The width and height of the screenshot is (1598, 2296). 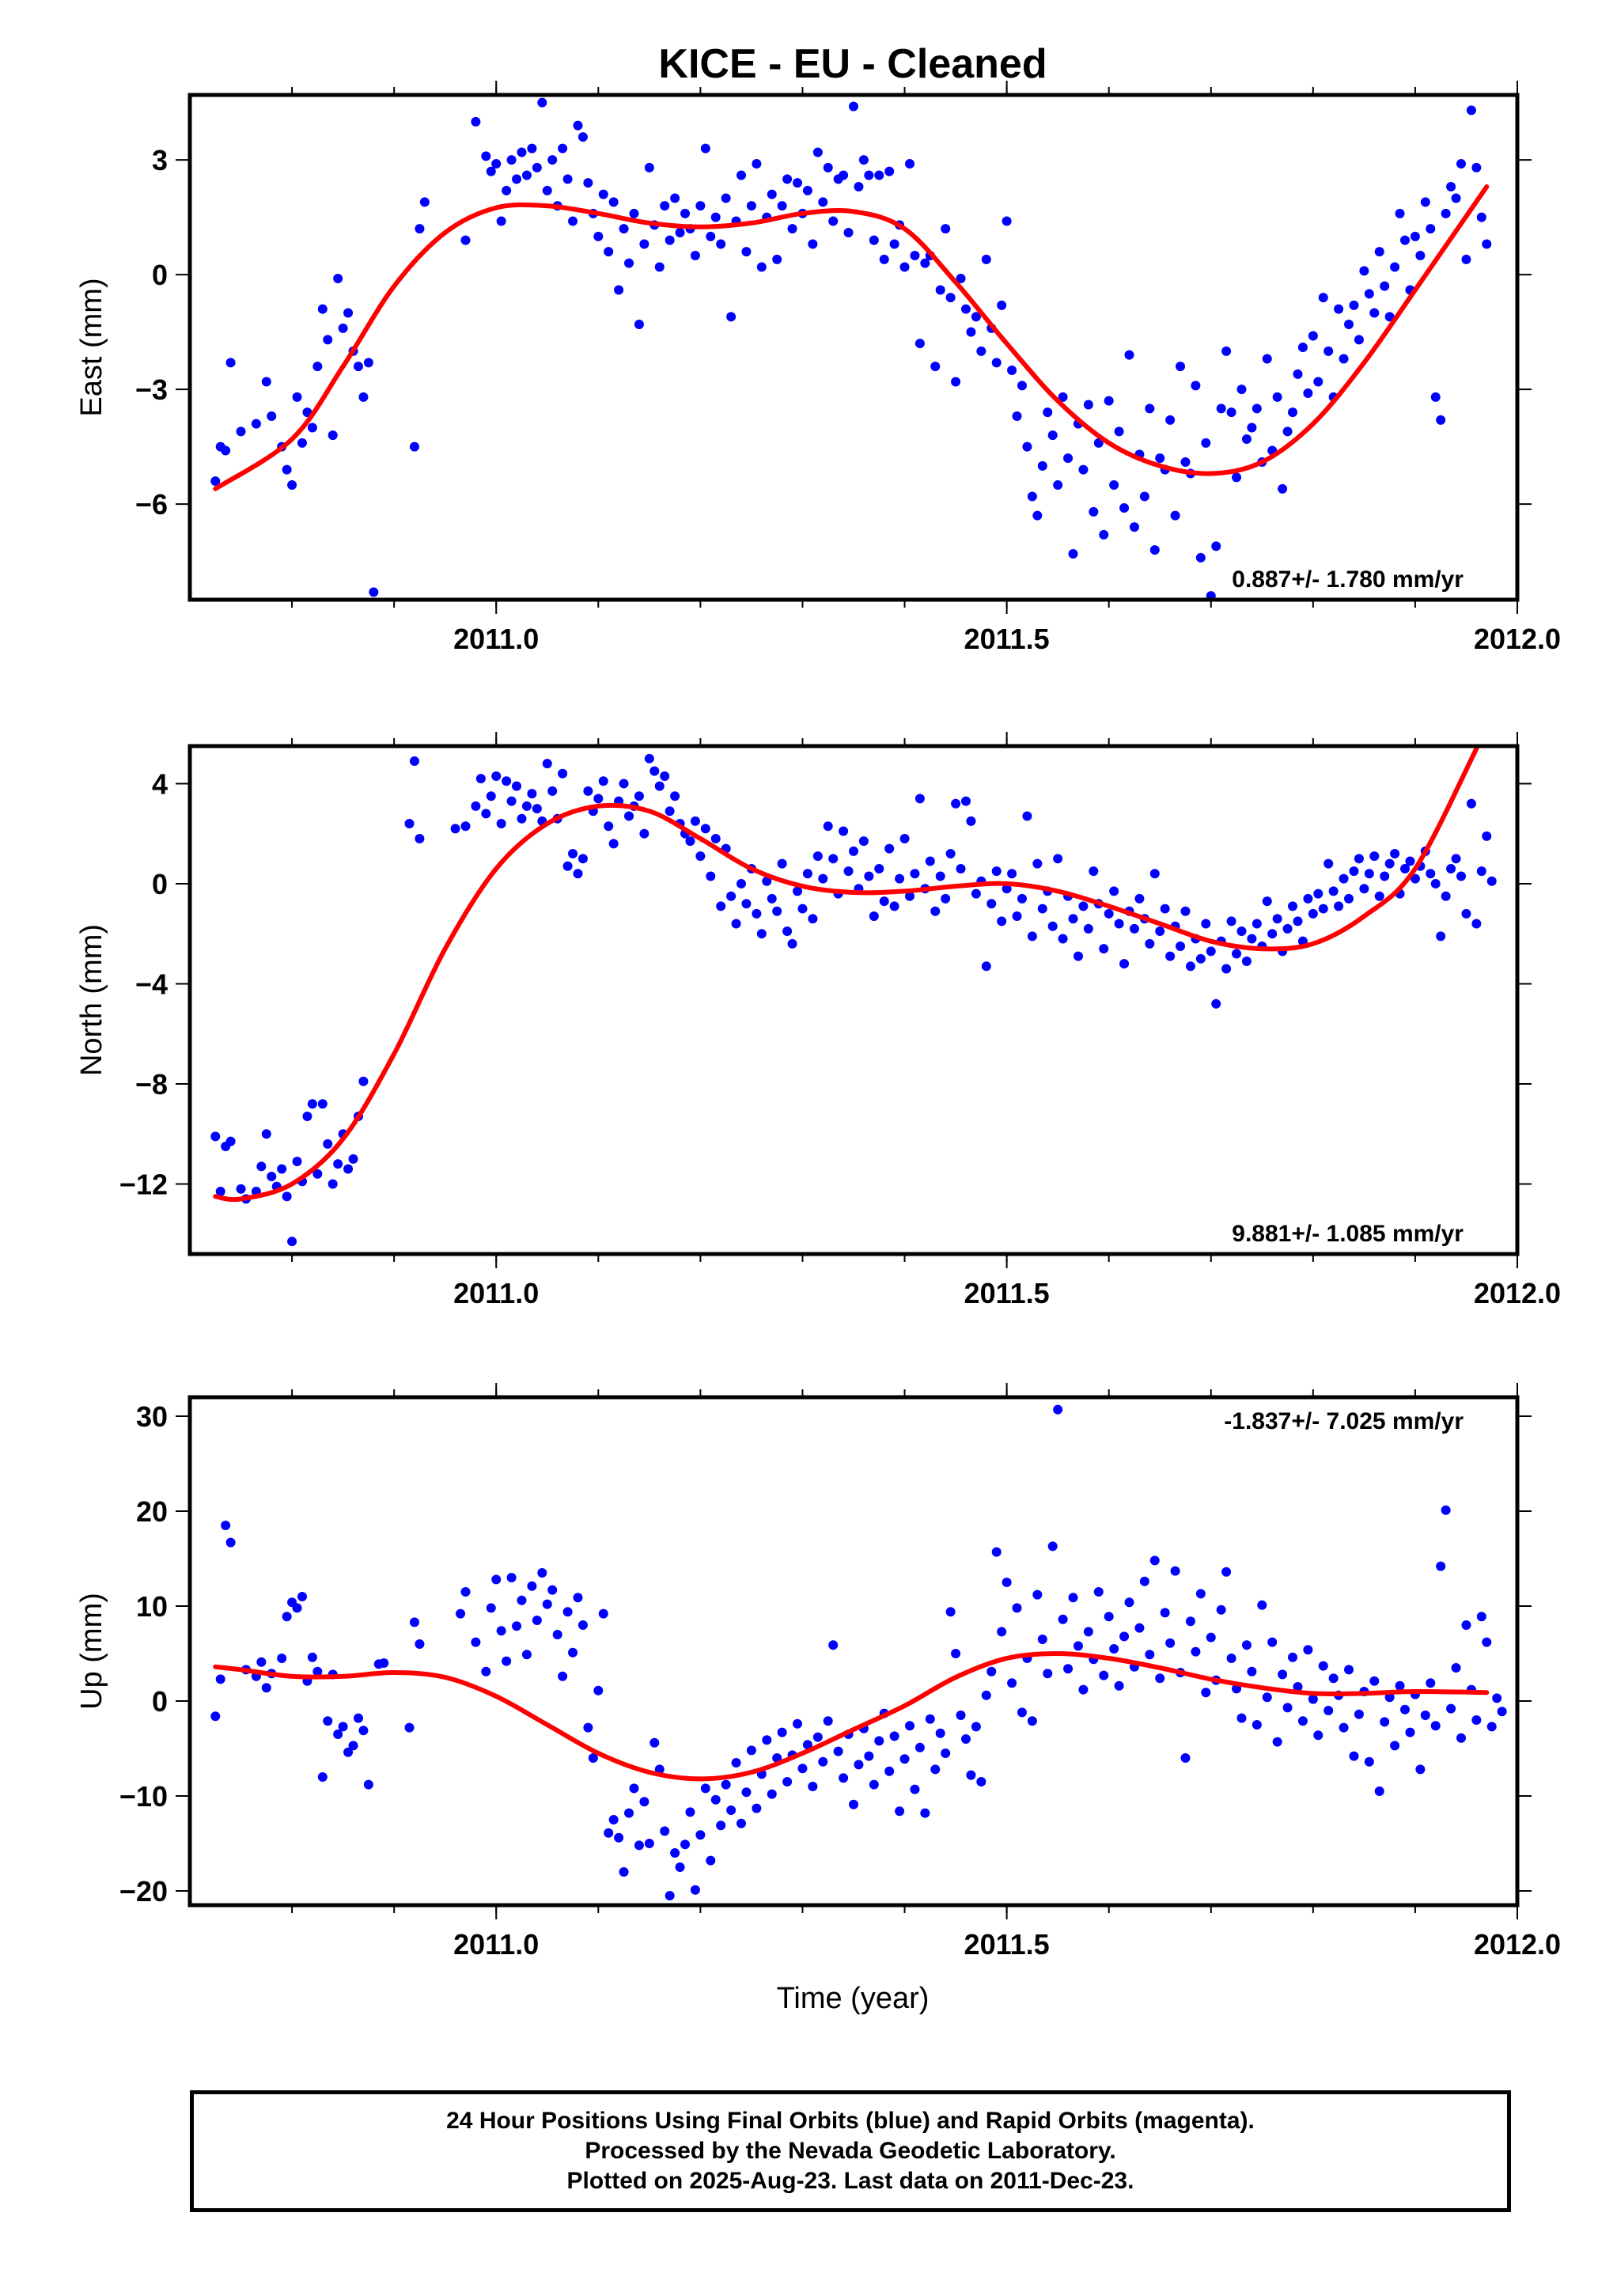 What do you see at coordinates (852, 337) in the screenshot?
I see `fit-line` at bounding box center [852, 337].